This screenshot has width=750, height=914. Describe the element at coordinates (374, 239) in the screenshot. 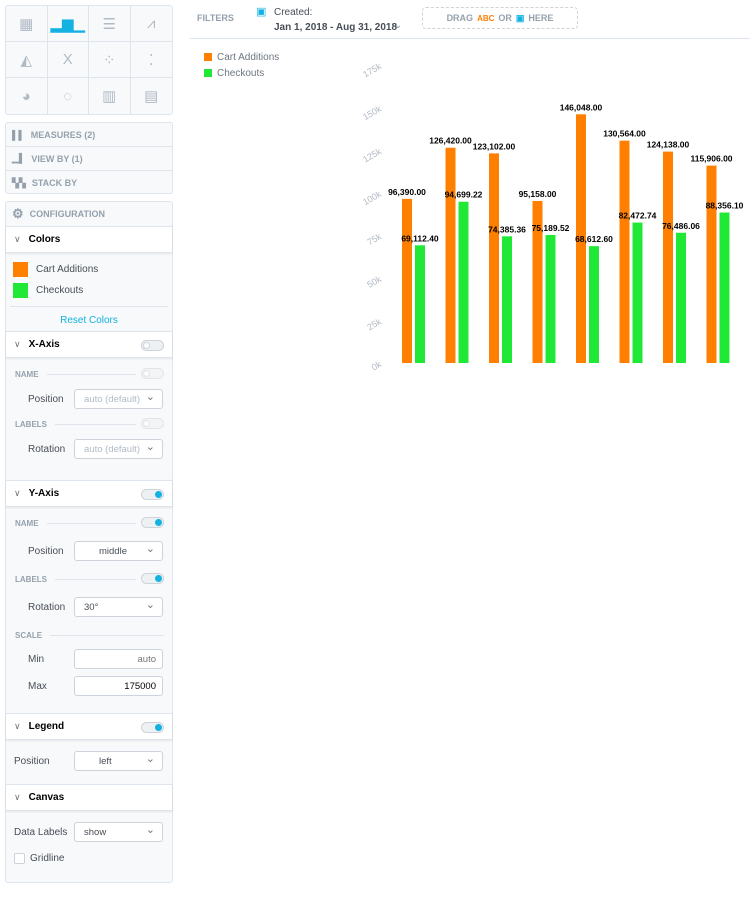

I see `y-tick-label: 75k` at that location.